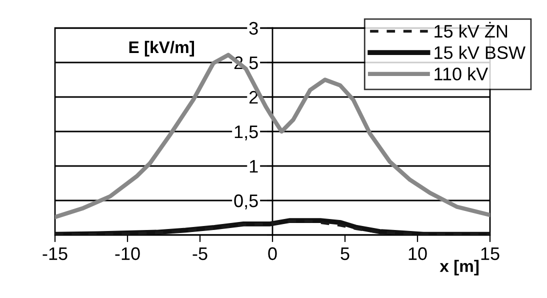 The image size is (547, 298). Describe the element at coordinates (127, 253) in the screenshot. I see `x-tick-label: -10` at that location.